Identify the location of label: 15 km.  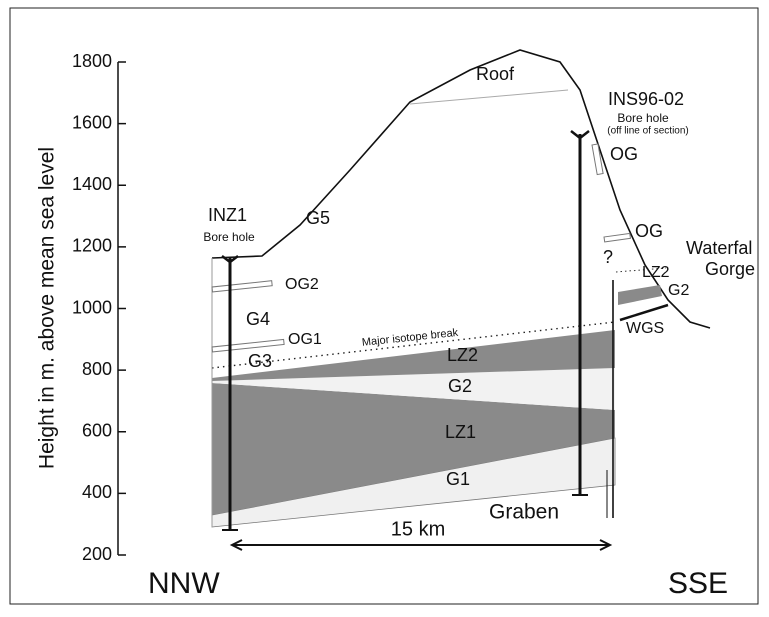
(418, 529).